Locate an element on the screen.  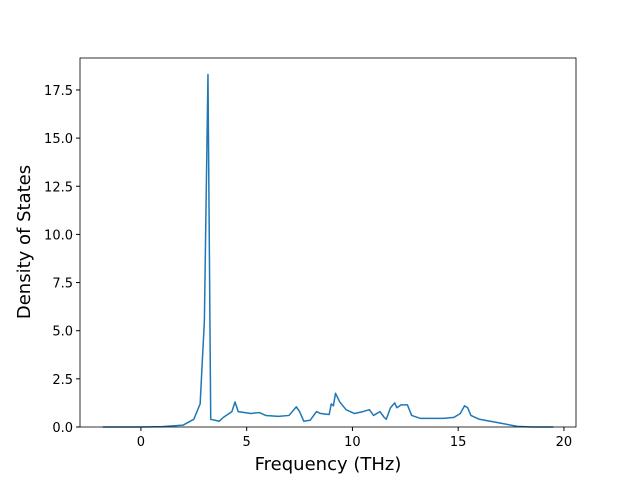
y-tick-label: 10.0 is located at coordinates (58, 235).